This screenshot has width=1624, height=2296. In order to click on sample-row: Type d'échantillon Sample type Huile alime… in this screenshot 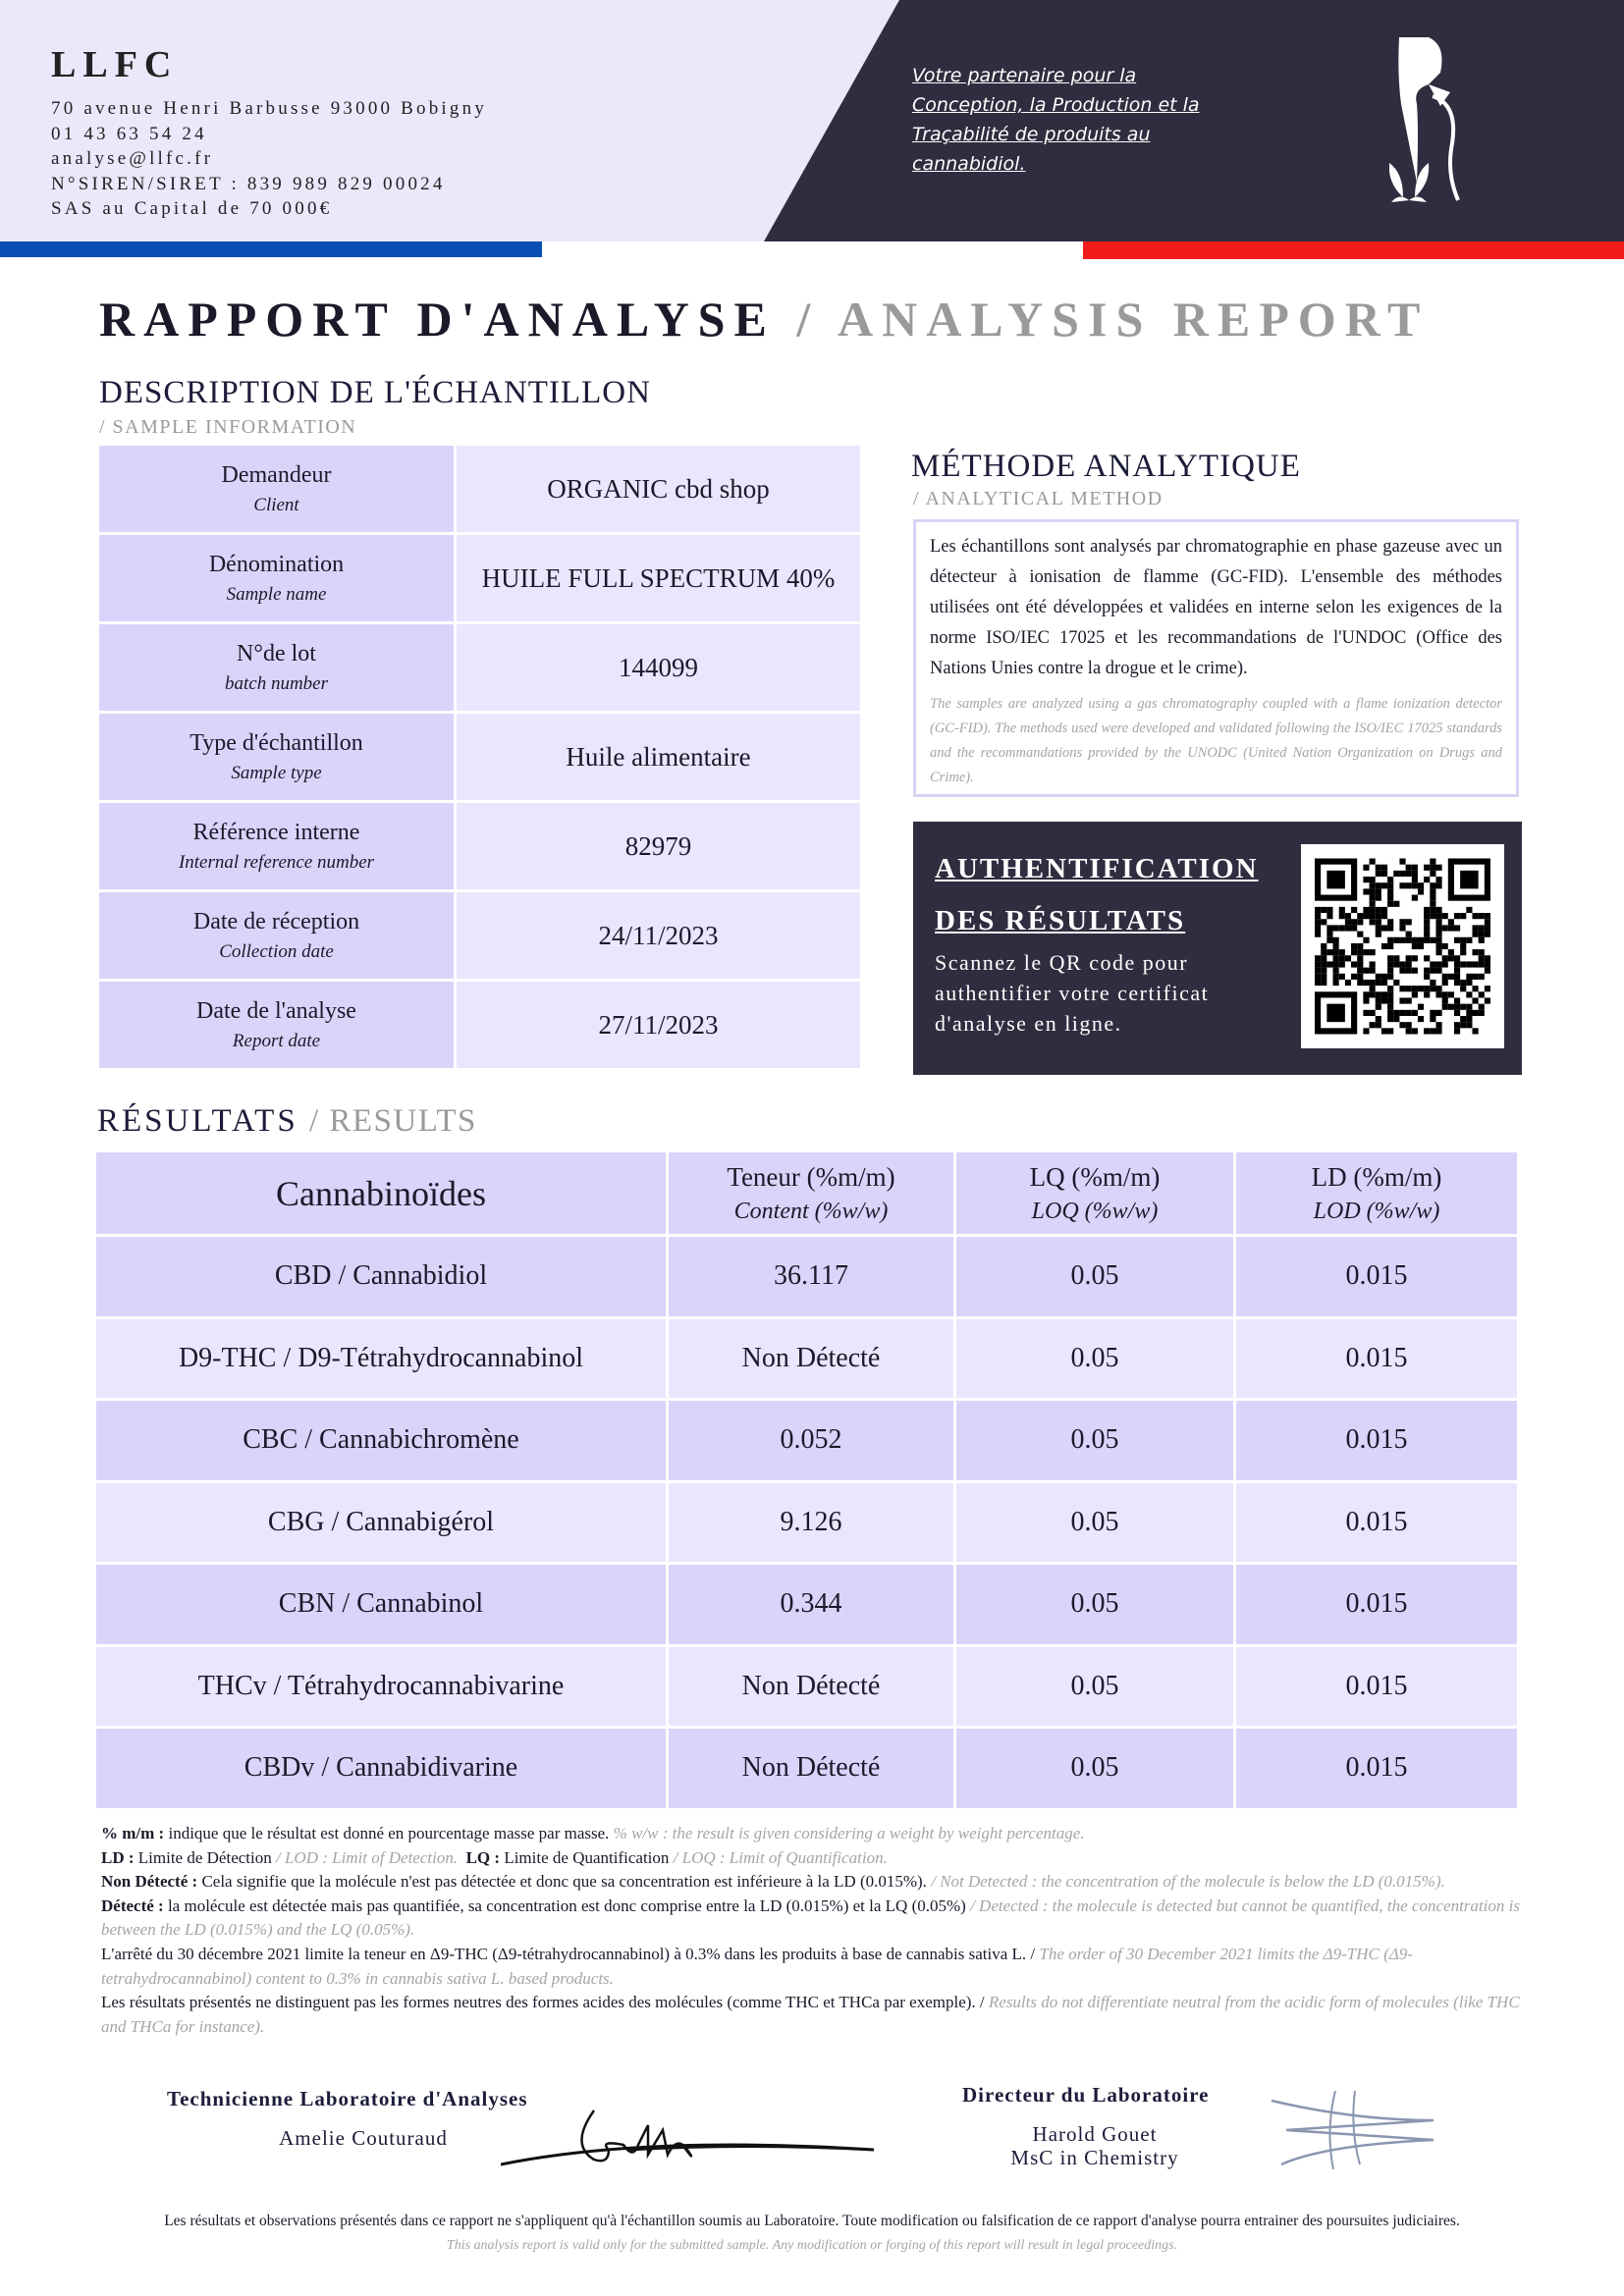, I will do `click(481, 758)`.